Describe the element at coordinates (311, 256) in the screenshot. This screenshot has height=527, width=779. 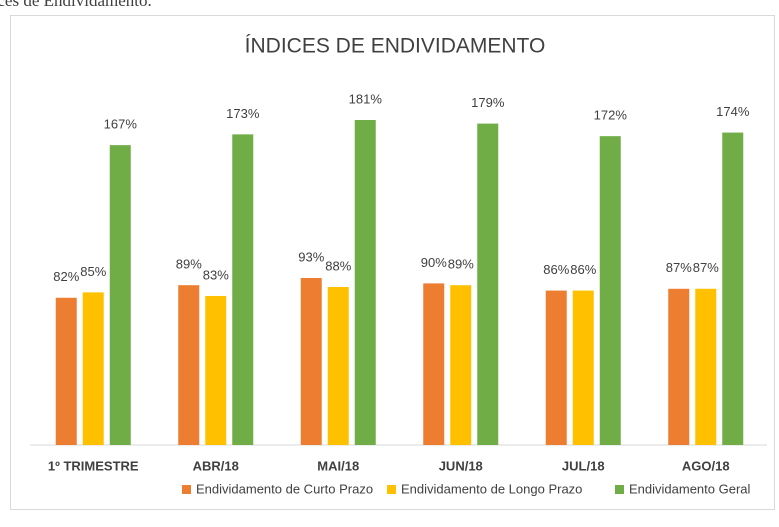
I see `data-label: 93%` at that location.